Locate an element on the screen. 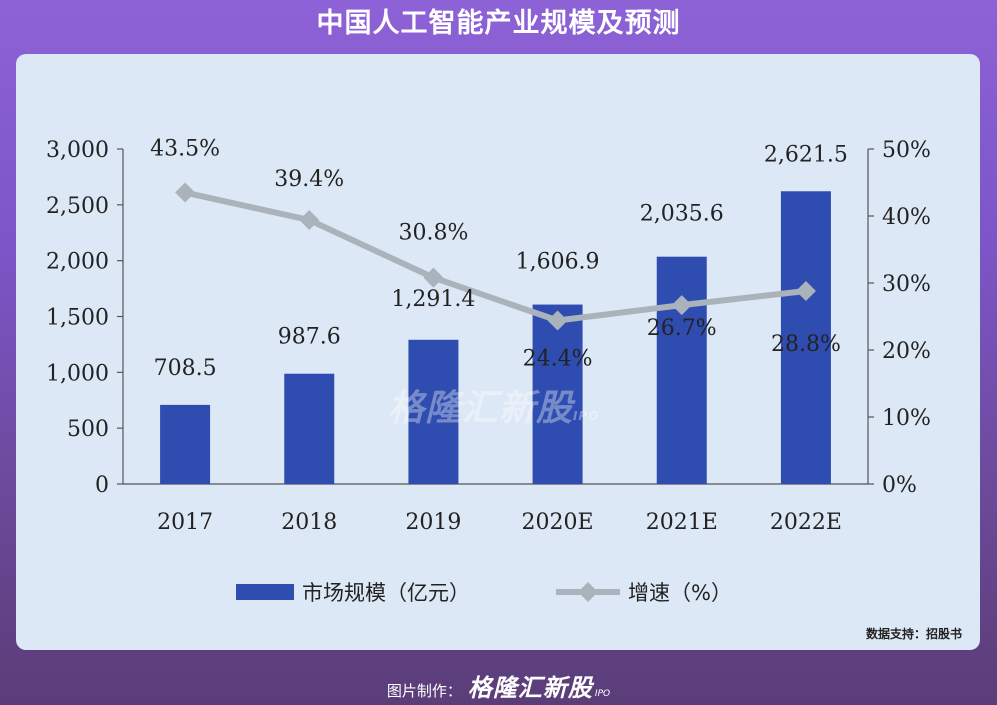  legend-line-label: 增速（%） is located at coordinates (680, 593).